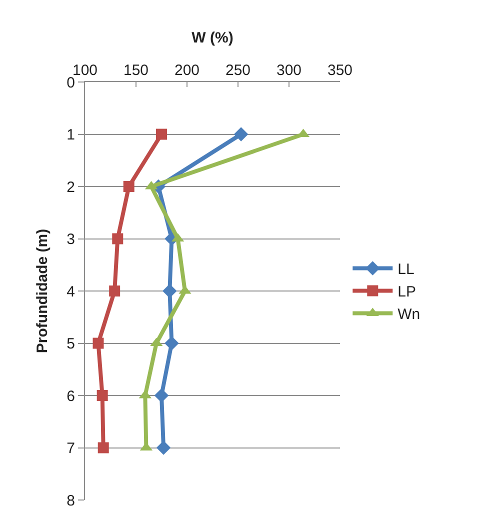 The image size is (494, 521). What do you see at coordinates (289, 70) in the screenshot?
I see `x-tick-label: 300` at bounding box center [289, 70].